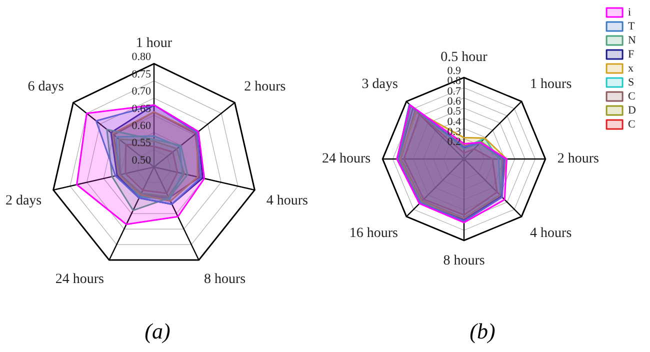 This screenshot has width=650, height=352. Describe the element at coordinates (454, 91) in the screenshot. I see `y-tick-label: 0.7` at that location.